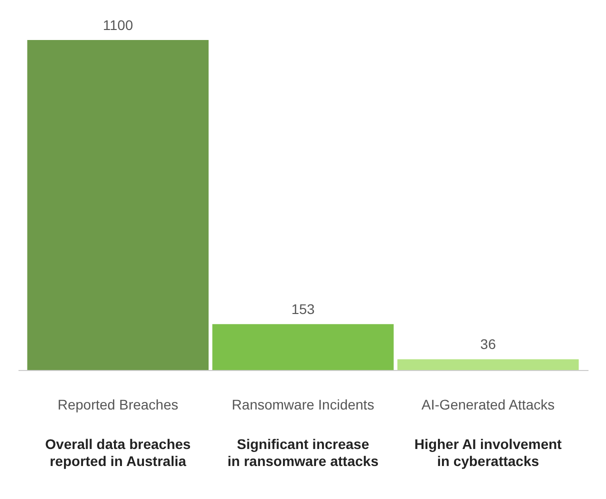 This screenshot has width=606, height=499. Describe the element at coordinates (488, 452) in the screenshot. I see `text: Higher AI involvement in cyberattacks` at that location.